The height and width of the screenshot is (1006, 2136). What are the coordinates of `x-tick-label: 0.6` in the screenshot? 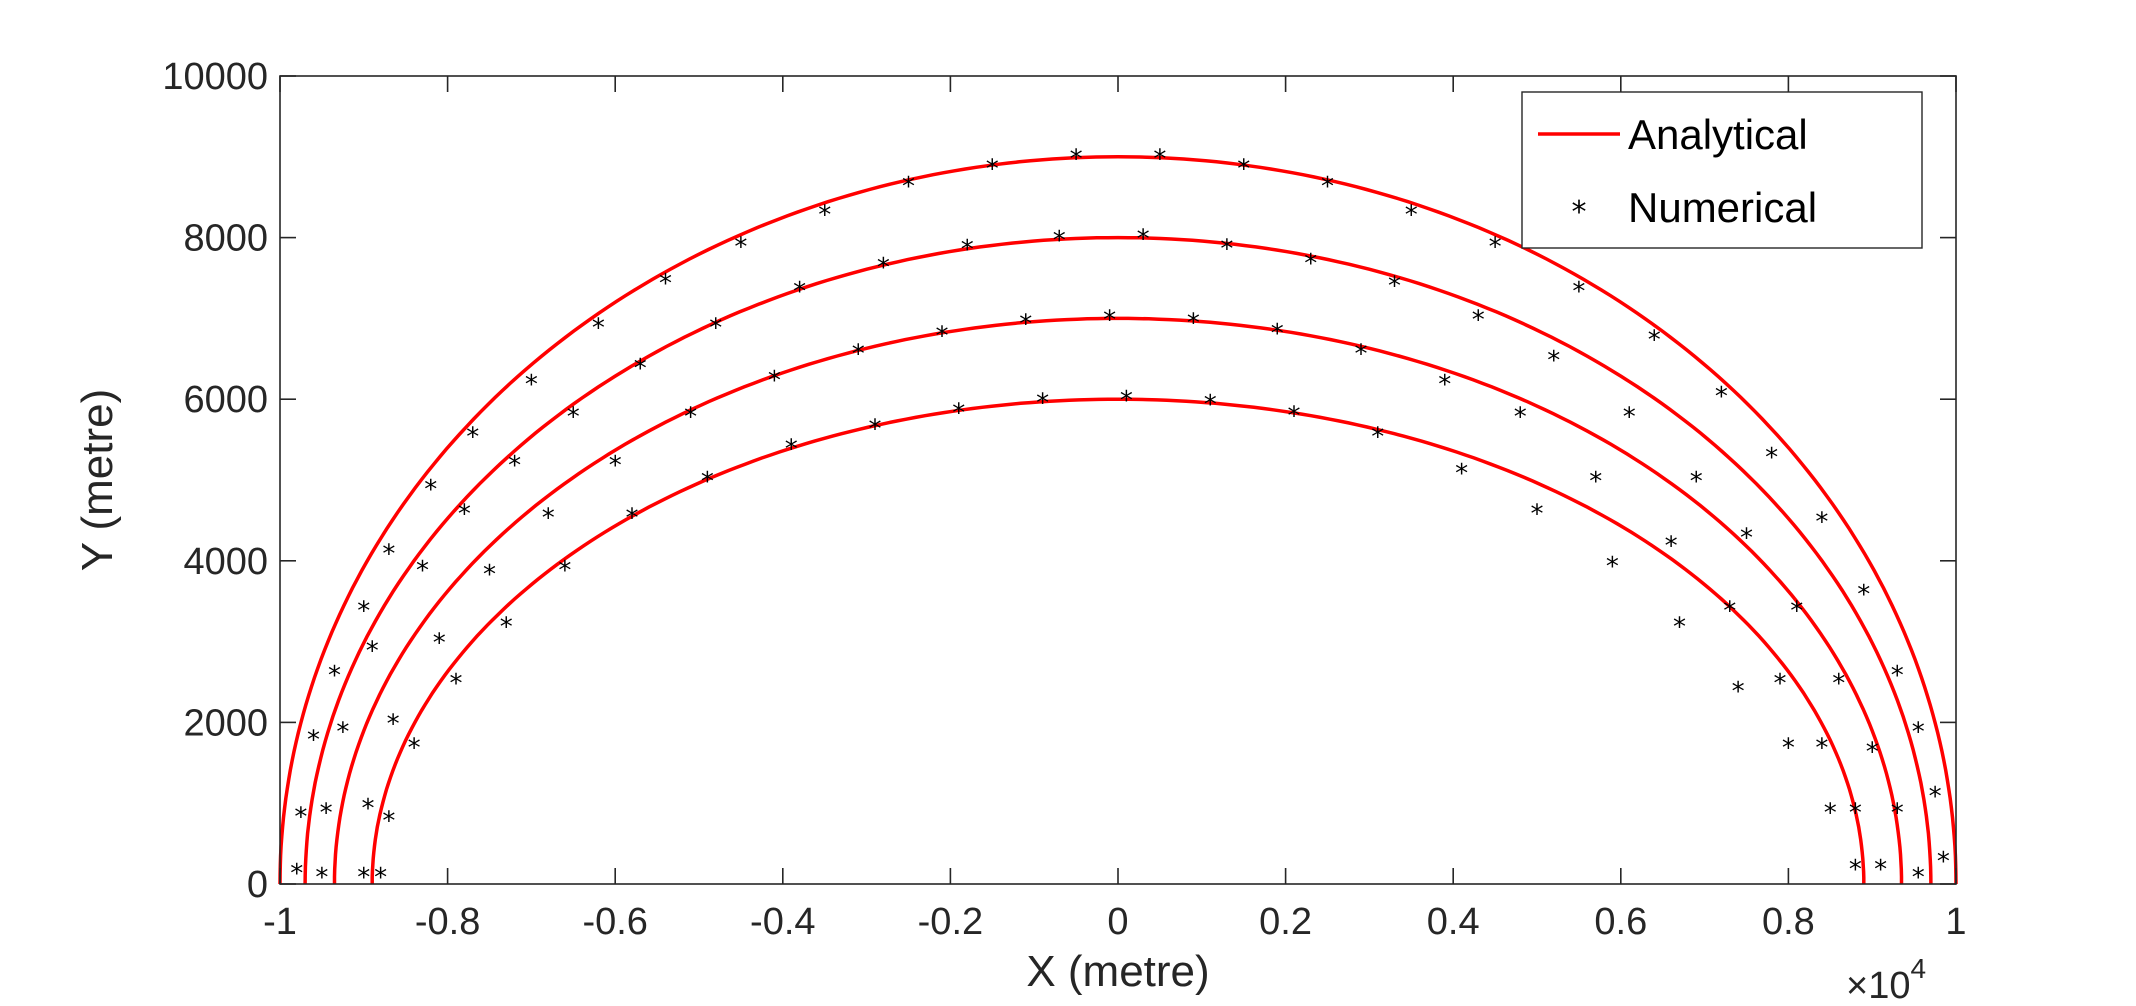 It's located at (1620, 922).